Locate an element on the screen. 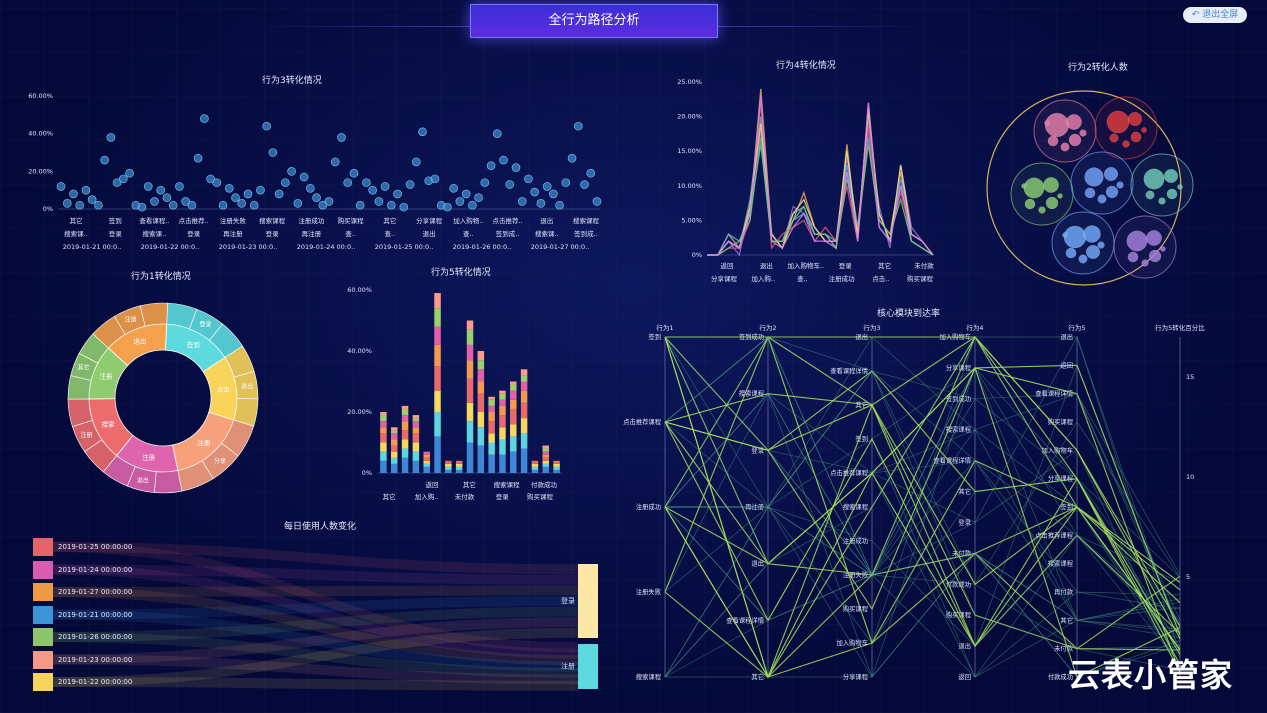 This screenshot has width=1267, height=713. daily-target-label: 注册 is located at coordinates (568, 666).